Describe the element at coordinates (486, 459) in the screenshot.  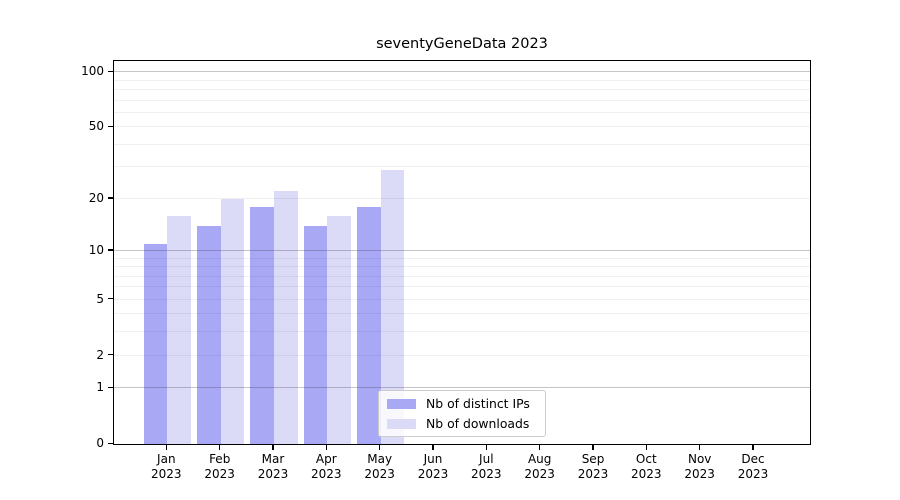
I see `month-label: Jul` at that location.